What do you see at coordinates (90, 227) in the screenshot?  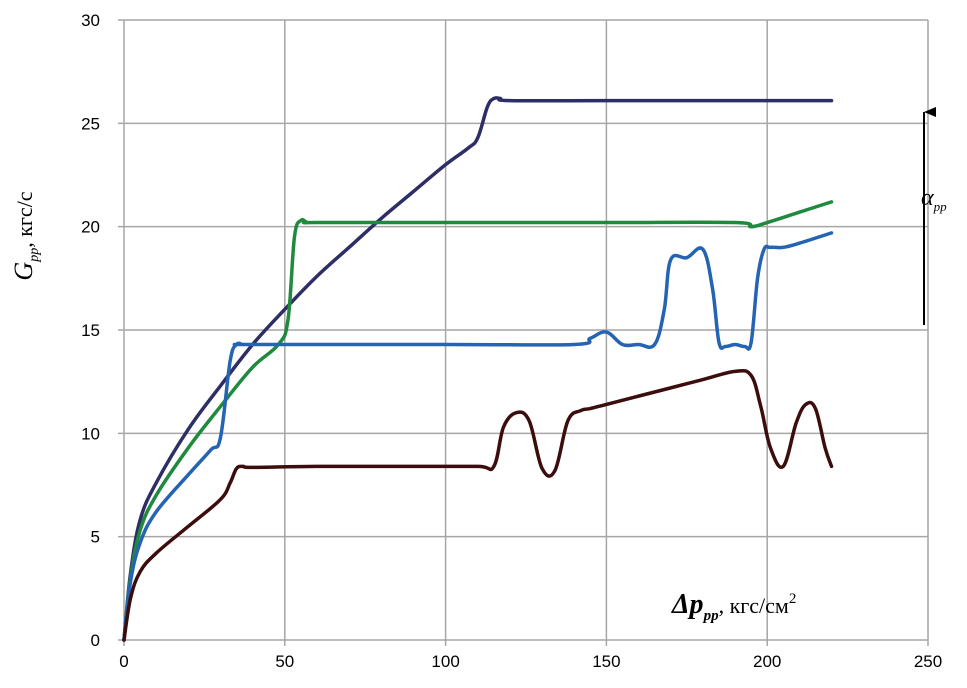 I see `y-tick-label: 20` at bounding box center [90, 227].